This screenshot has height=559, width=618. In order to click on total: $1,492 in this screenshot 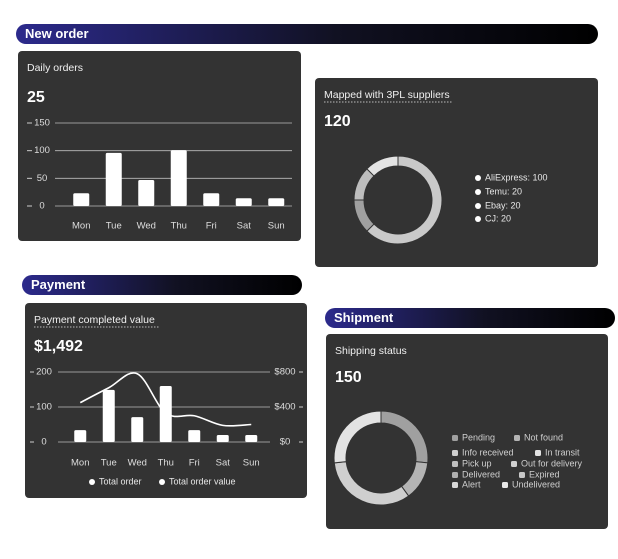, I will do `click(58, 346)`.